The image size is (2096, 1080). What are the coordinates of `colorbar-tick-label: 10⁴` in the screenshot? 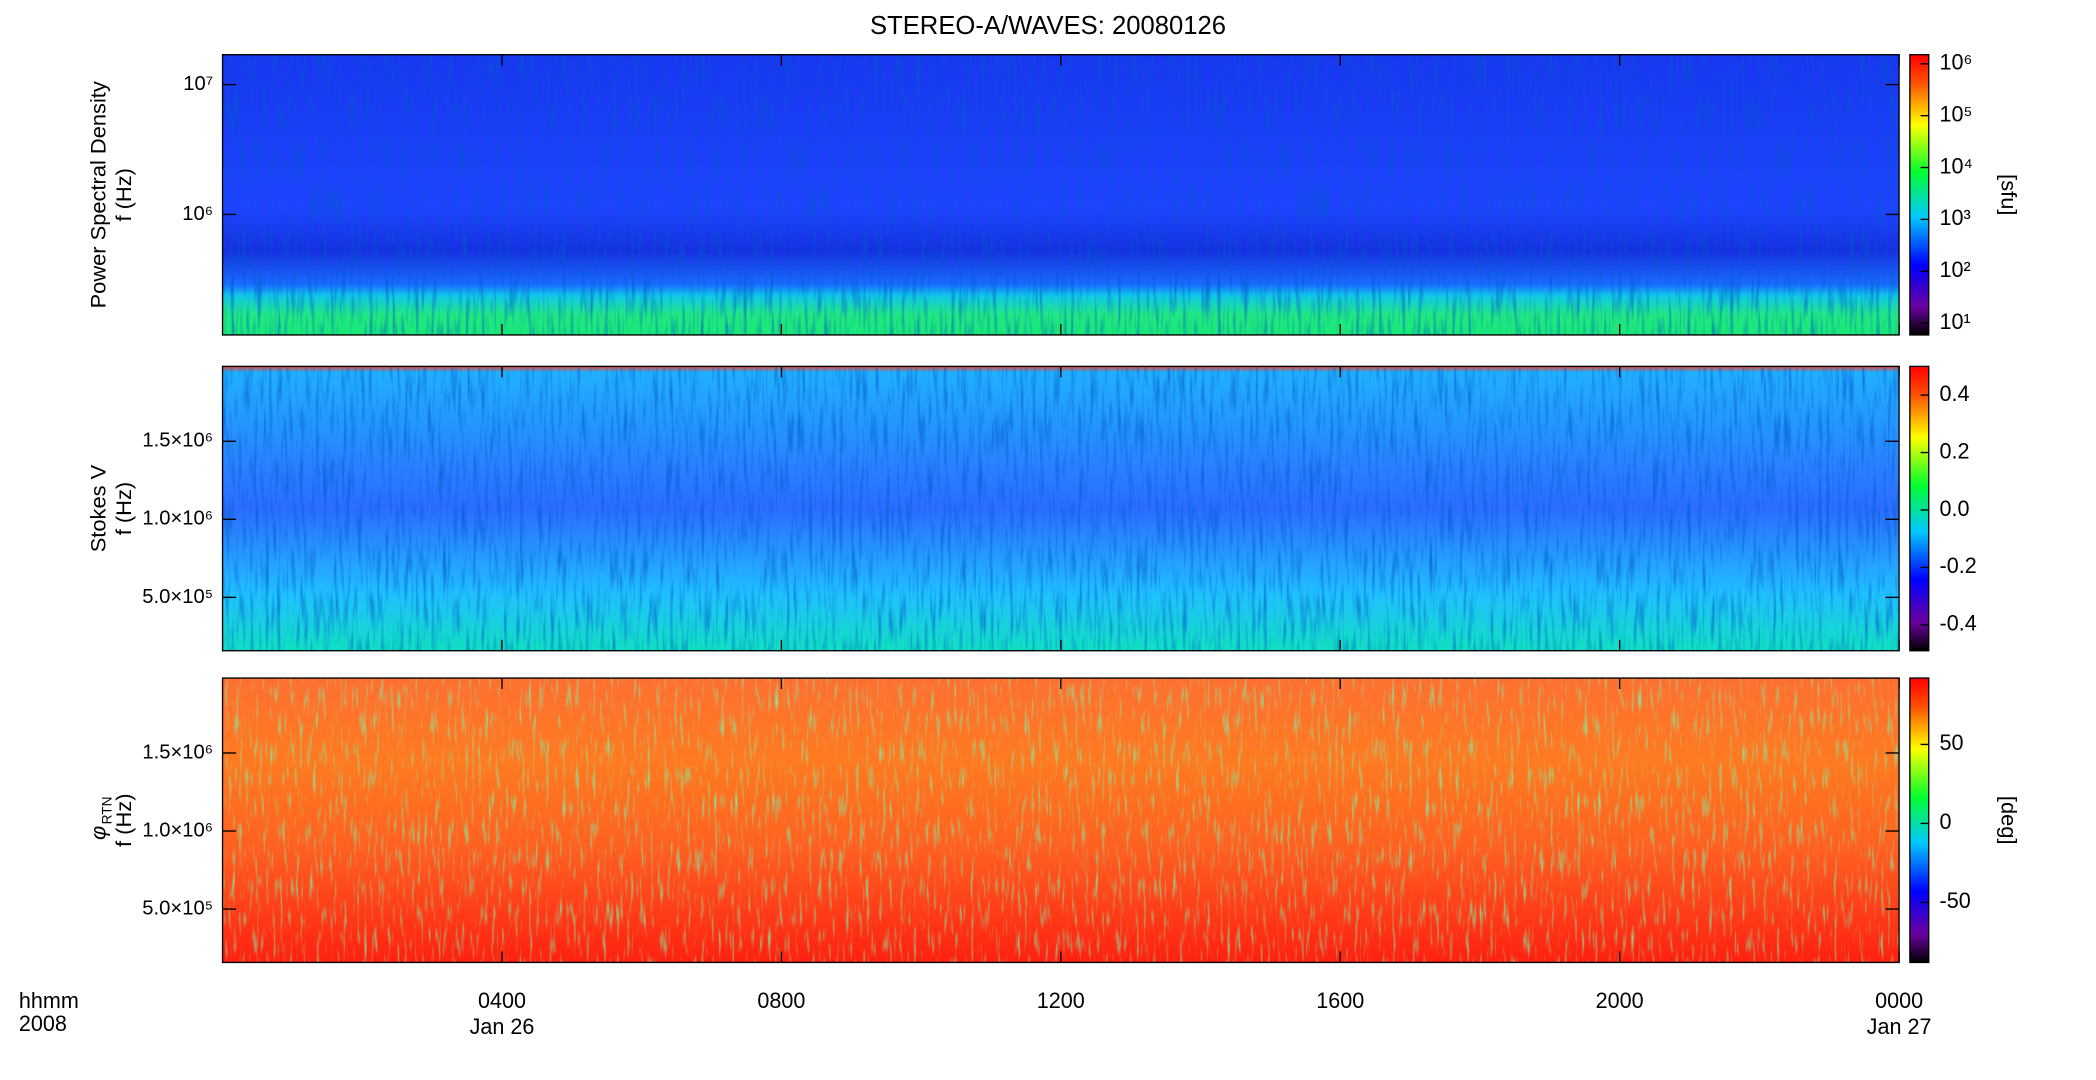 It's located at (1956, 165).